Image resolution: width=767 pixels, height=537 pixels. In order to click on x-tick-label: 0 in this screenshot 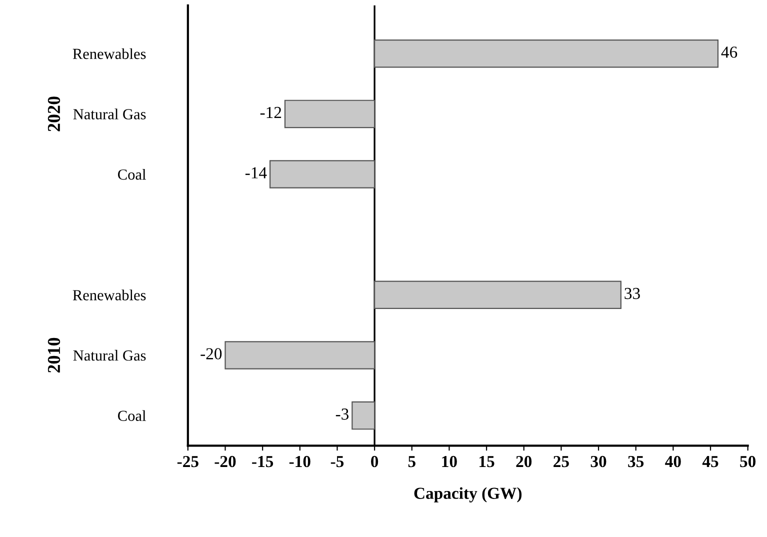, I will do `click(374, 462)`.